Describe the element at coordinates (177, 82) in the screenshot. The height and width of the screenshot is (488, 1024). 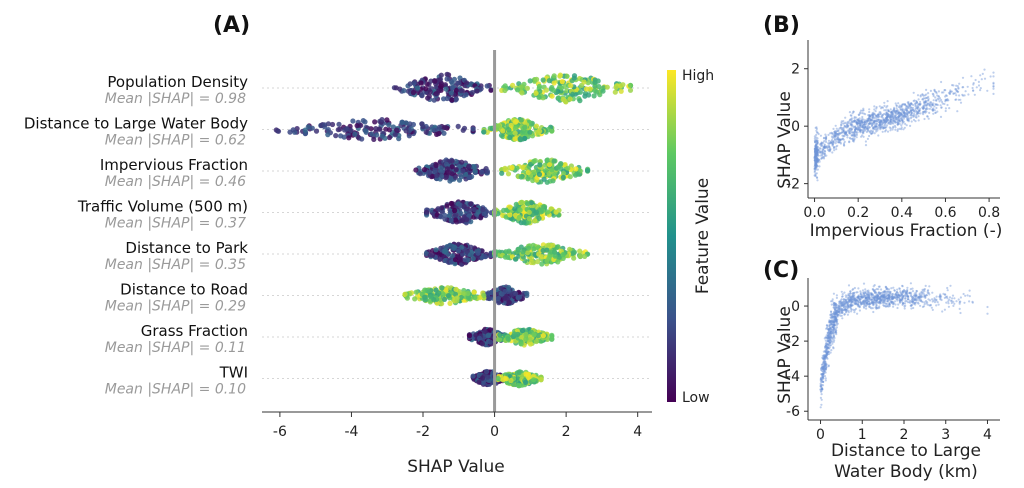
I see `feature-name: Population Density` at that location.